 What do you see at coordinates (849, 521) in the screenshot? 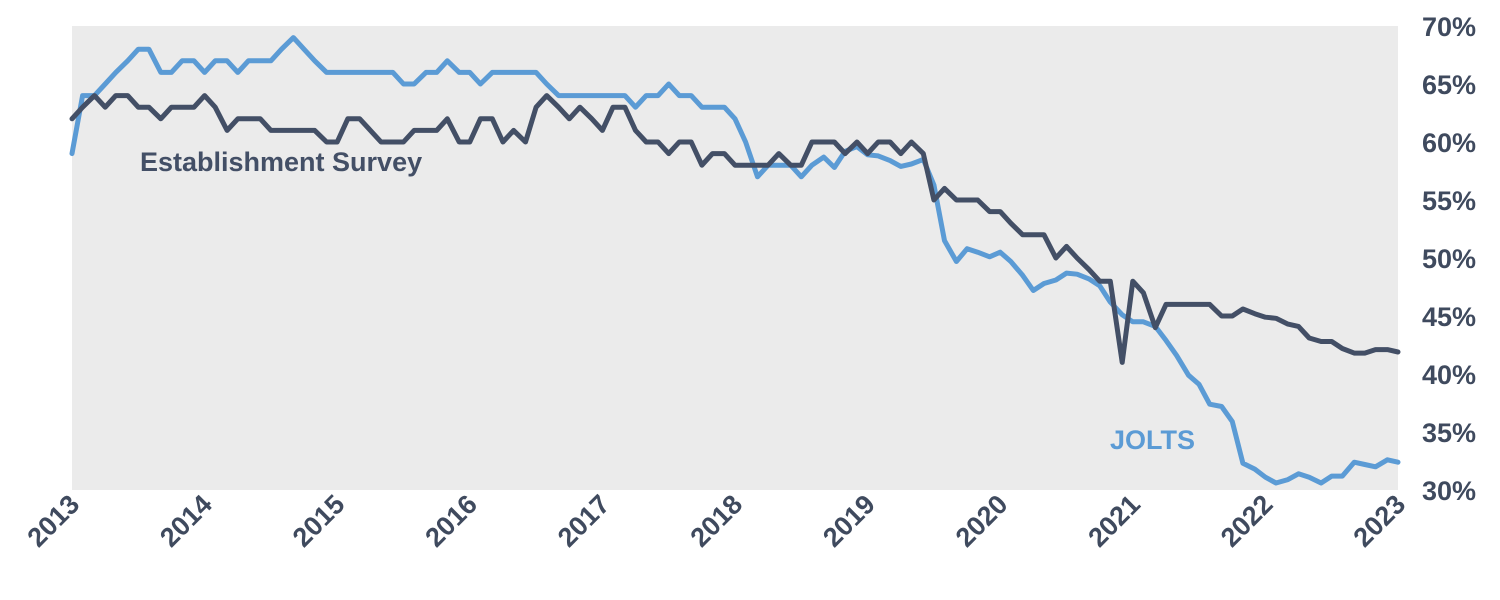
I see `x-tick-label: 2019` at bounding box center [849, 521].